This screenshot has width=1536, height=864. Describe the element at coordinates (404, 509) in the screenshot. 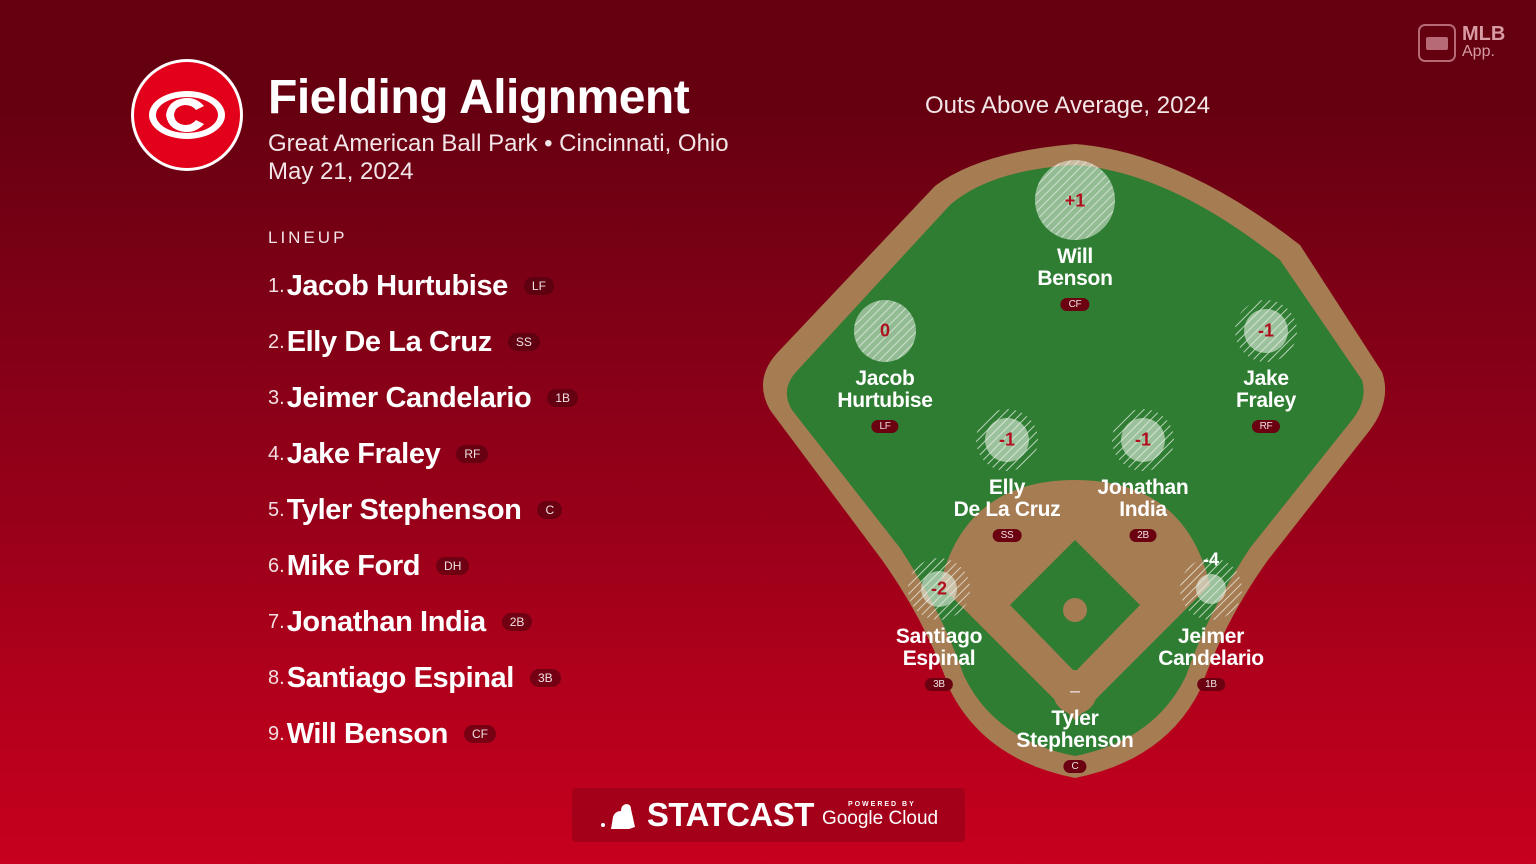

I see `player-name: Tyler Stephenson` at that location.